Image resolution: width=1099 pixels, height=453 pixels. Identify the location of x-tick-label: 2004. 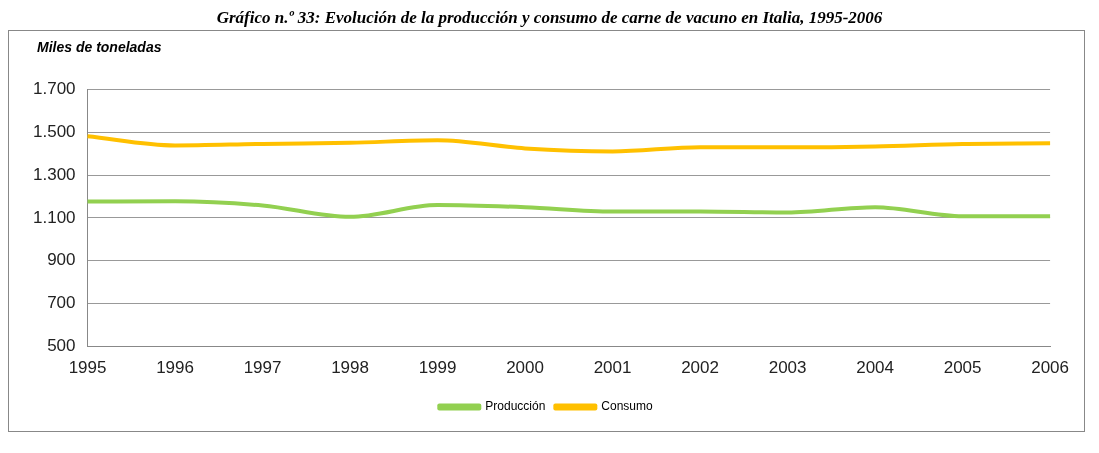
(875, 368).